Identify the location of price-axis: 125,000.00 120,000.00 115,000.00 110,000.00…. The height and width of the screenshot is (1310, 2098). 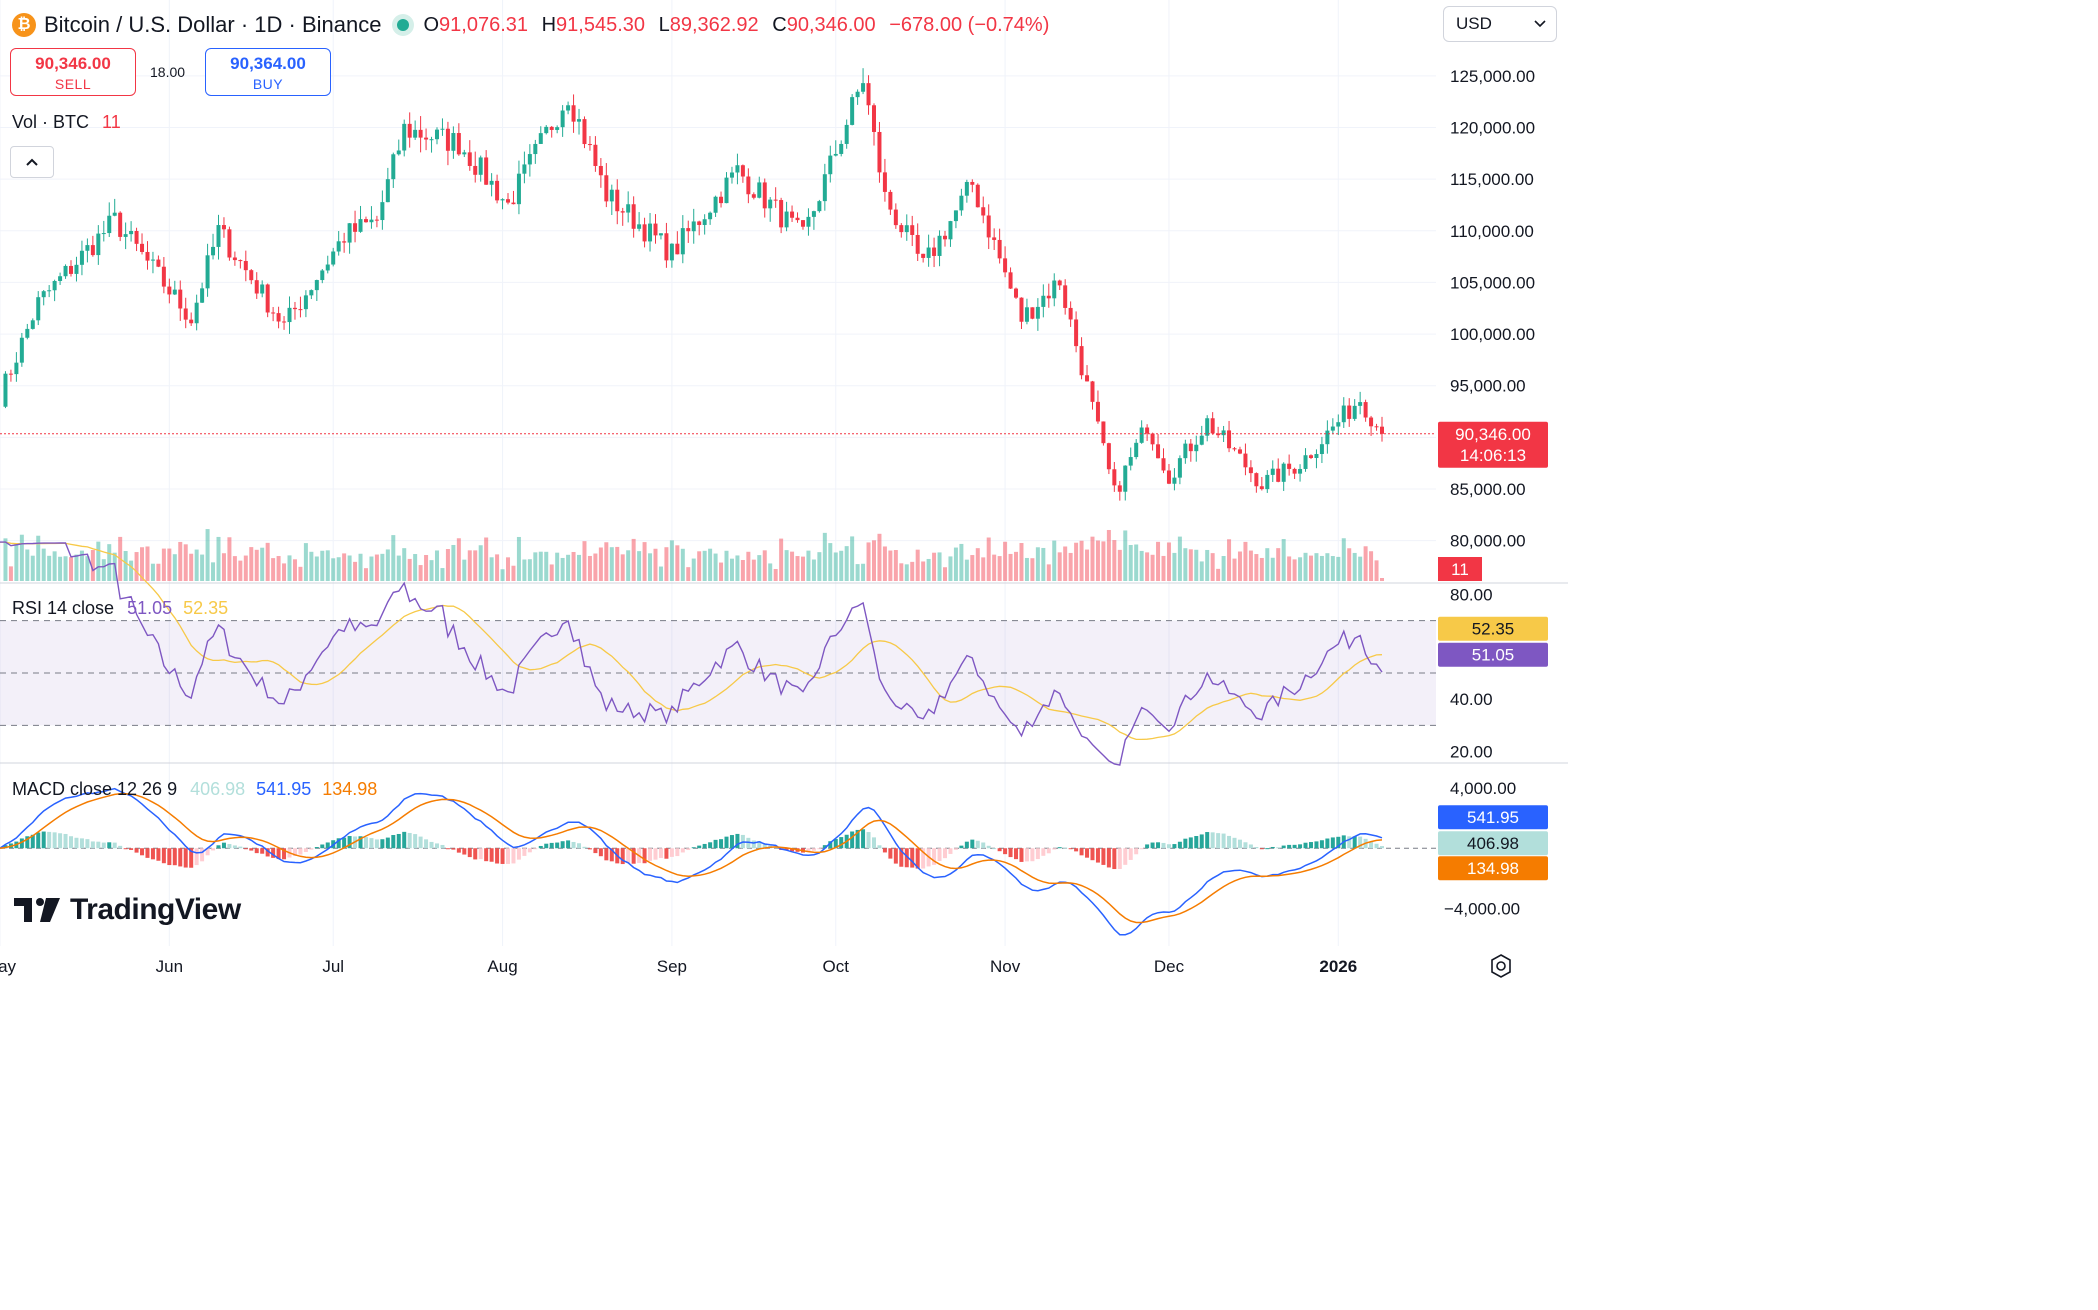
(1489, 493).